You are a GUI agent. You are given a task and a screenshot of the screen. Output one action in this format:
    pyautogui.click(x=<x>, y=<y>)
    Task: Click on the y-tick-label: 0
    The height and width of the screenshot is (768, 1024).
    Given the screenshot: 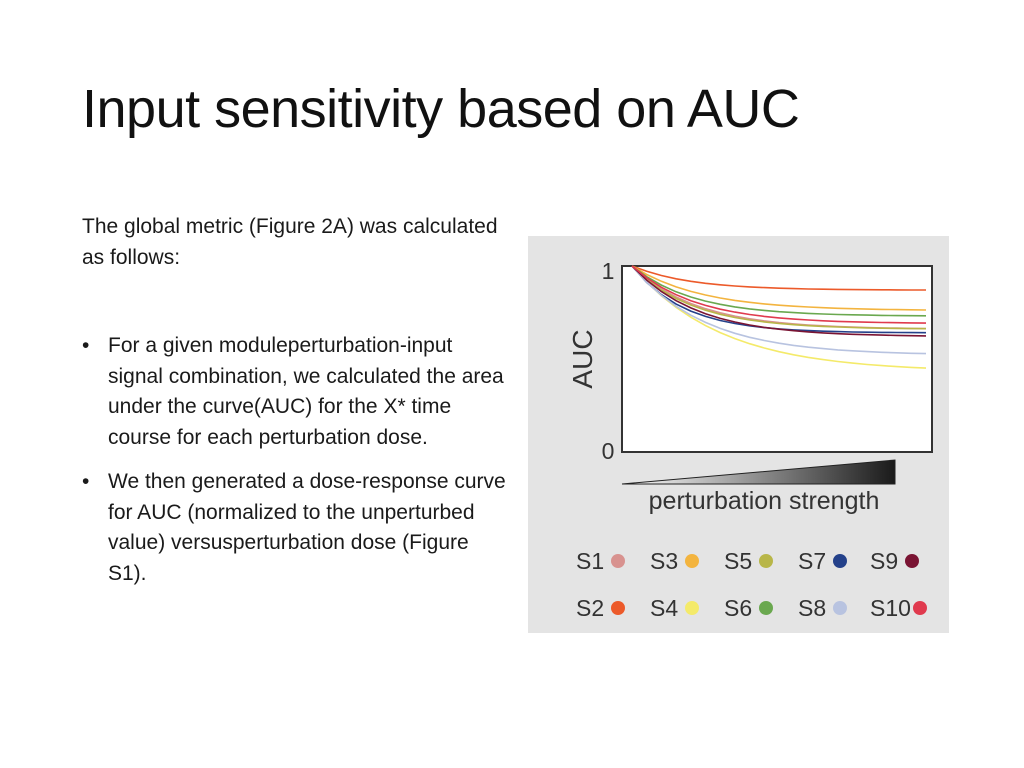 What is the action you would take?
    pyautogui.click(x=608, y=451)
    